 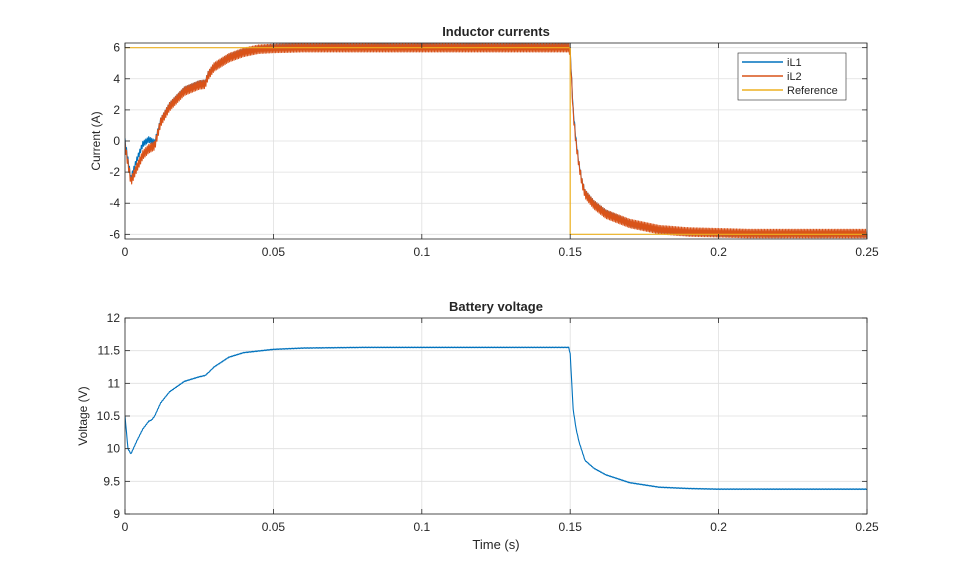 What do you see at coordinates (274, 252) in the screenshot?
I see `inductor-currents-x-tick-label: 0.05` at bounding box center [274, 252].